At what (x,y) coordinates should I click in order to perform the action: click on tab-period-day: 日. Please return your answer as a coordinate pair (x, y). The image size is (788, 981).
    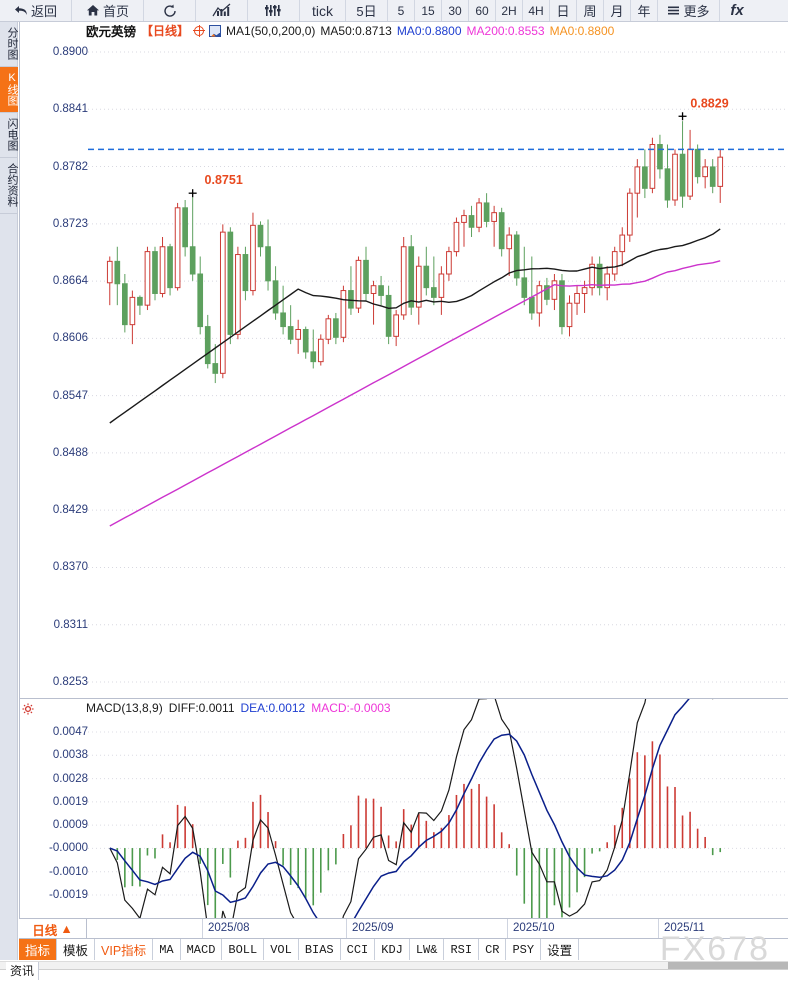
    Looking at the image, I should click on (563, 10).